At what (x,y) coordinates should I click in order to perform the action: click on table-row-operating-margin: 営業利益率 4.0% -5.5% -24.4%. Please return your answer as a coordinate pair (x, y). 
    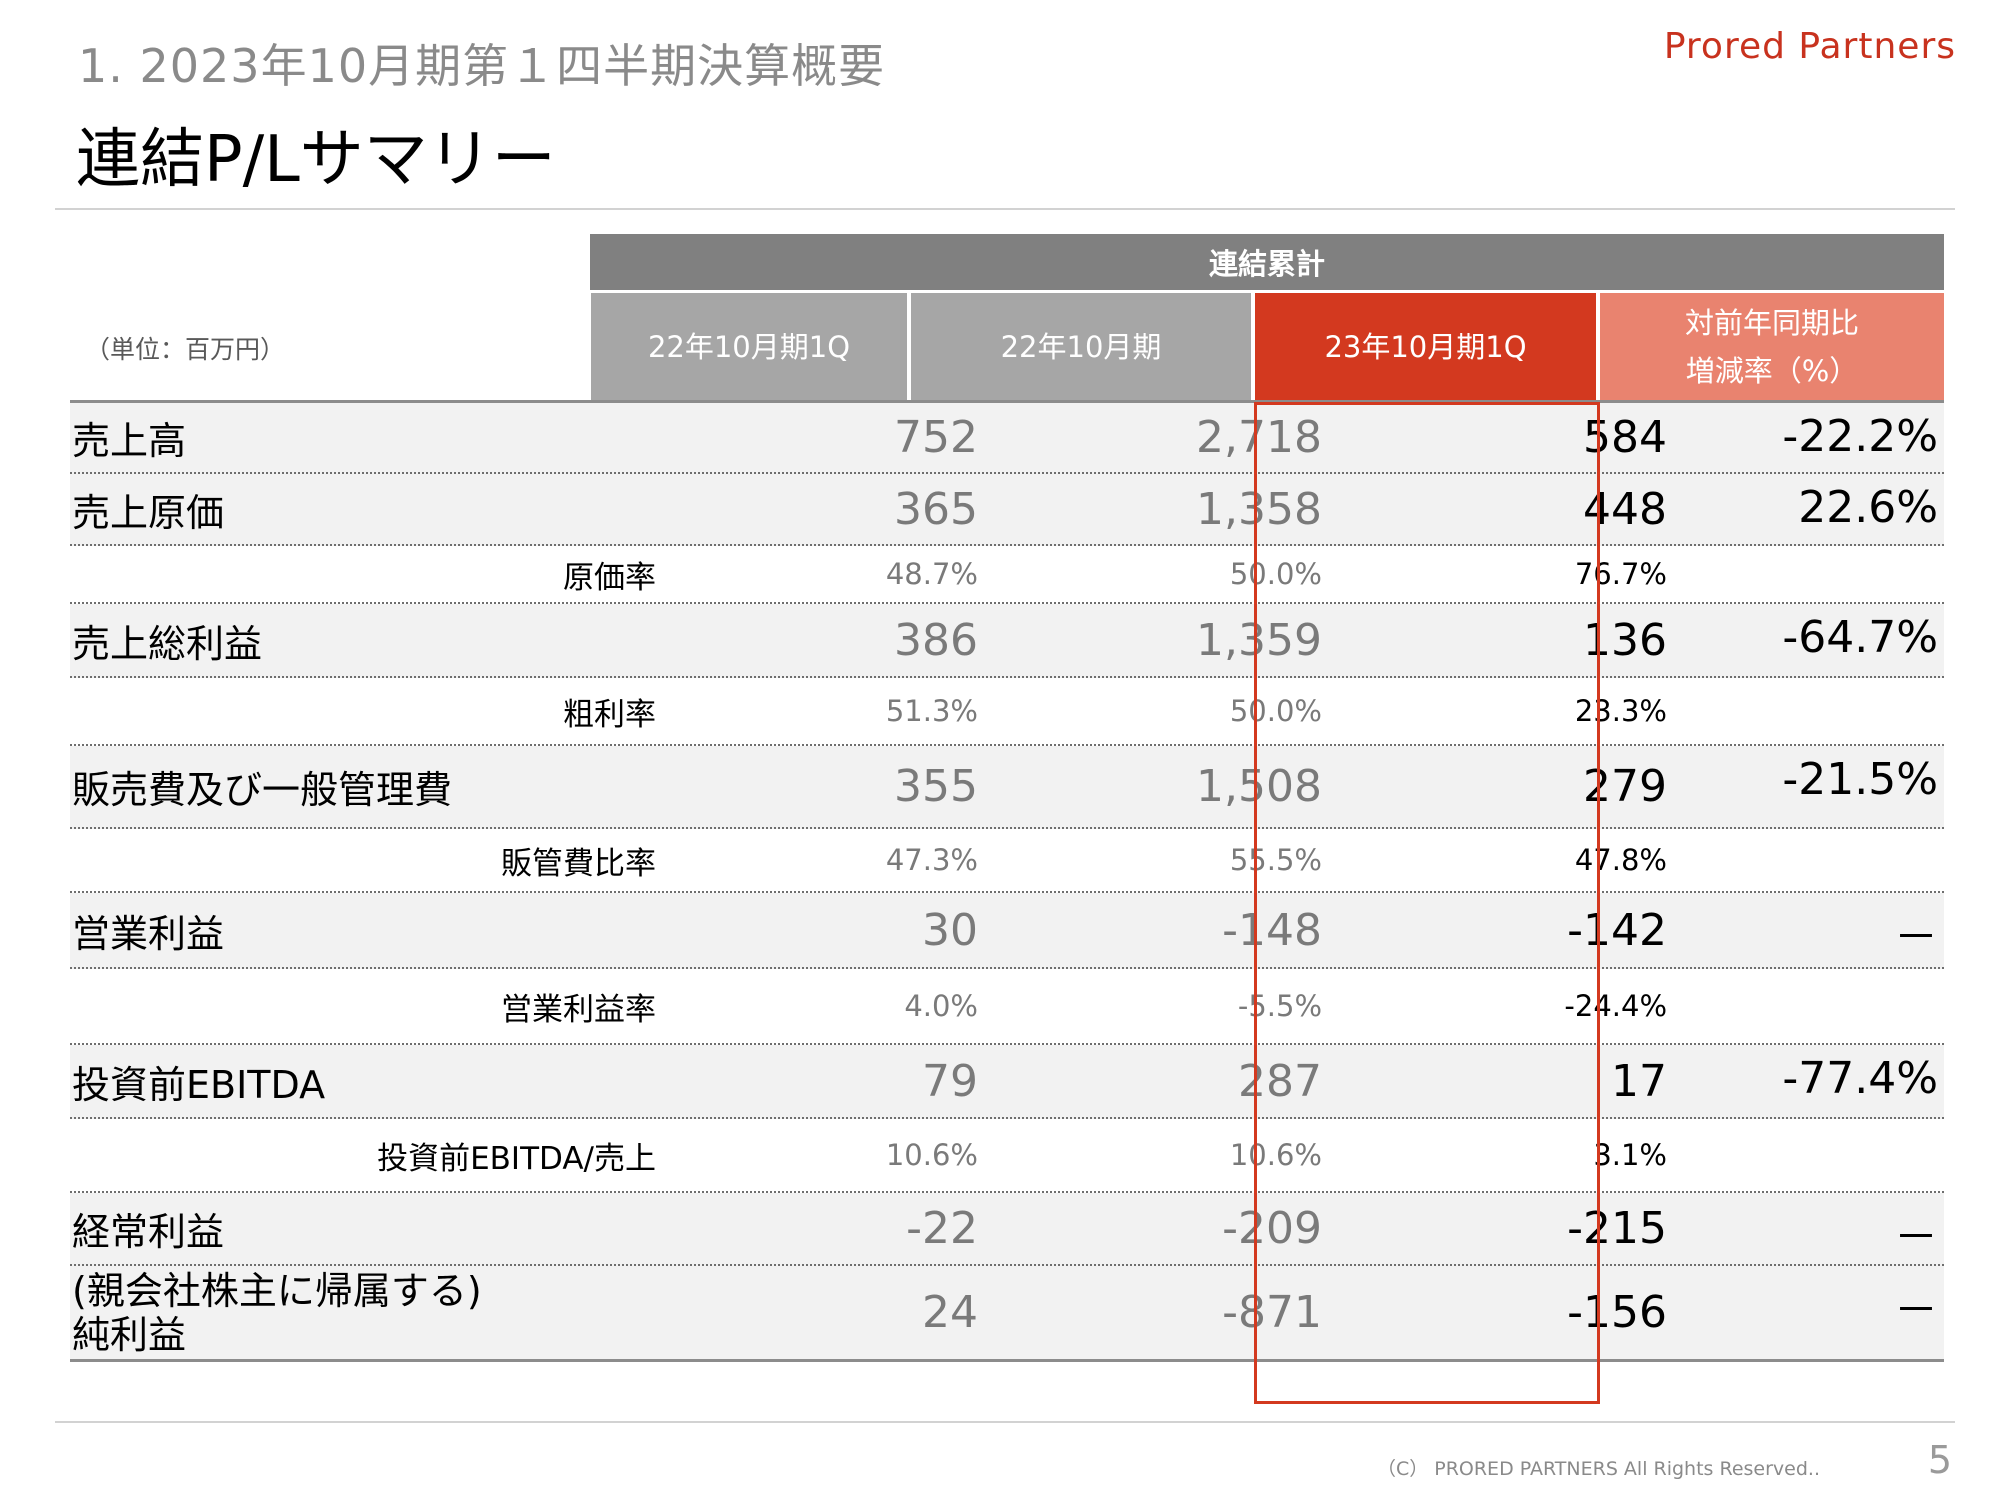
    Looking at the image, I should click on (1007, 1007).